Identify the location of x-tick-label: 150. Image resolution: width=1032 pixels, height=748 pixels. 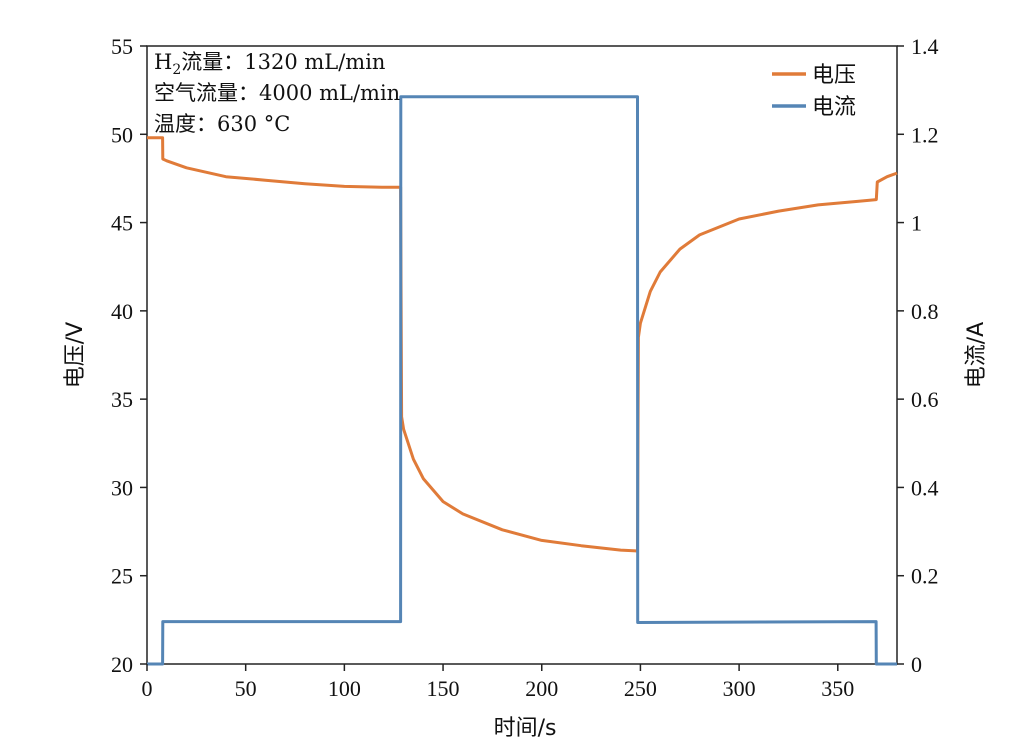
(443, 688).